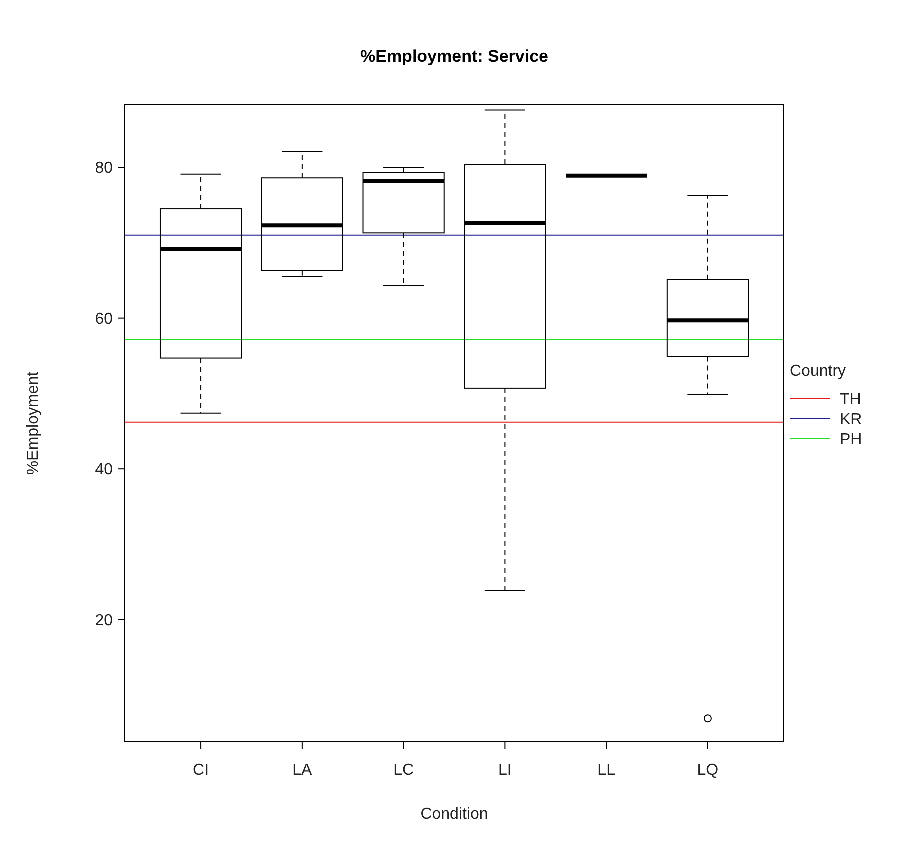 The width and height of the screenshot is (899, 841). What do you see at coordinates (201, 770) in the screenshot?
I see `x-tick-label: CI` at bounding box center [201, 770].